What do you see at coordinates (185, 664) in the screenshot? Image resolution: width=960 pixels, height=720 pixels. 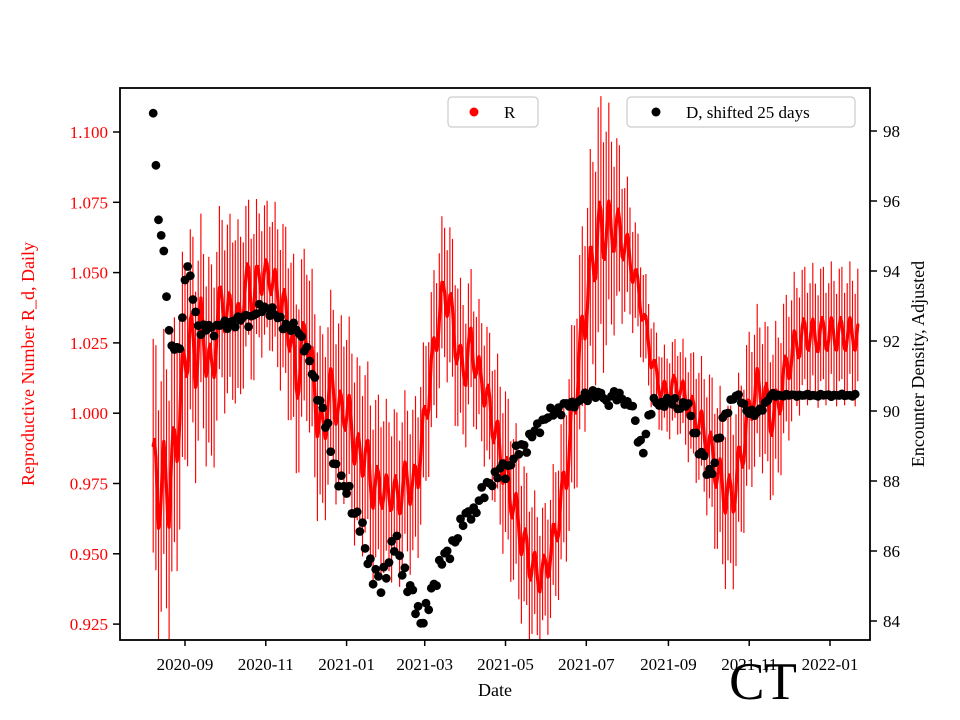 I see `x-tick-label: 2020-09` at bounding box center [185, 664].